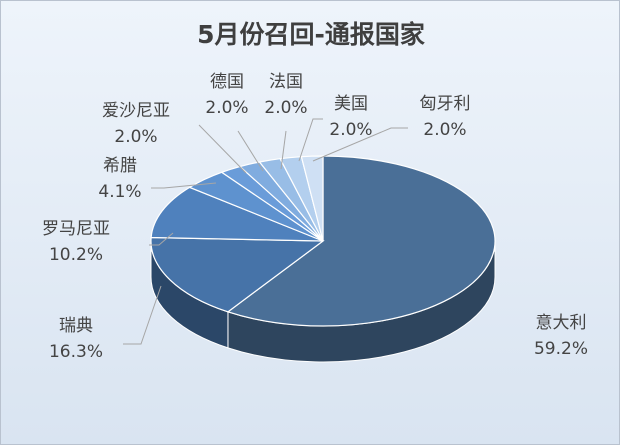  I want to click on slice-value-8: 2.0%, so click(444, 130).